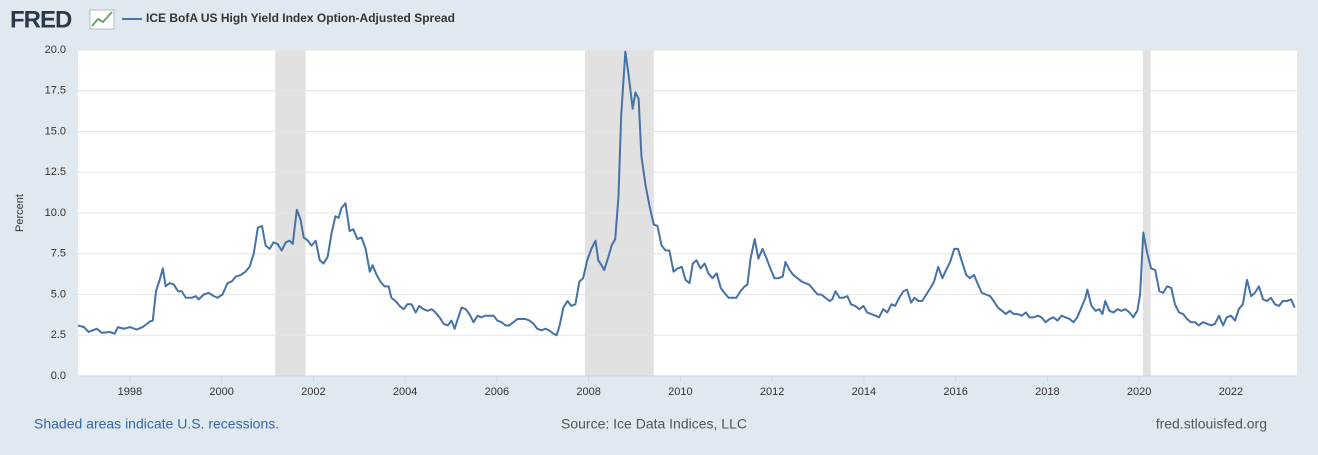 This screenshot has width=1318, height=455. I want to click on footer-note: Shaded areas indicate U.S. recessions., so click(156, 424).